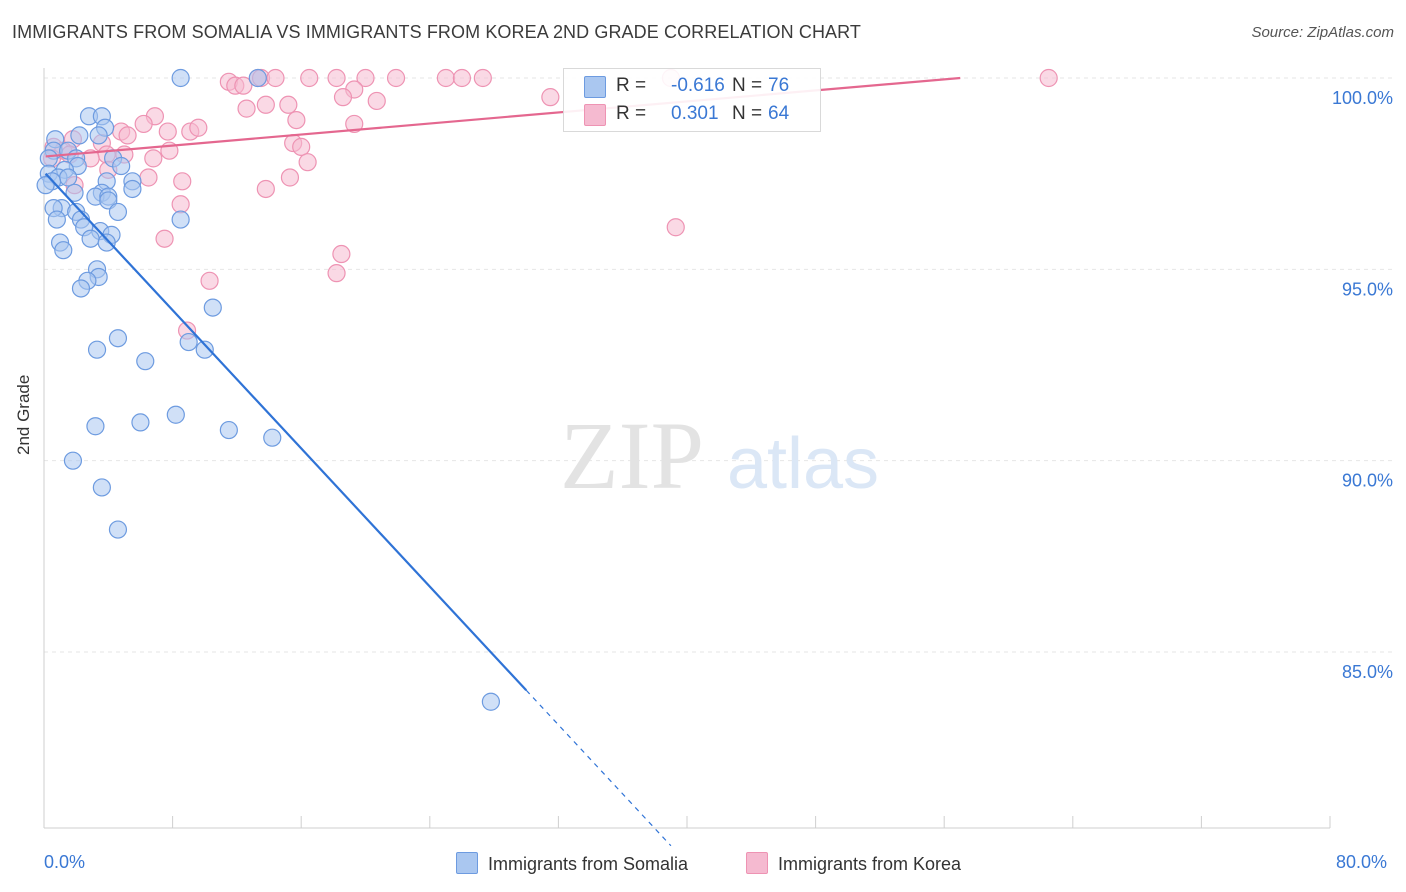 This screenshot has width=1406, height=892. Describe the element at coordinates (467, 863) in the screenshot. I see `somalia-legend-swatch` at that location.